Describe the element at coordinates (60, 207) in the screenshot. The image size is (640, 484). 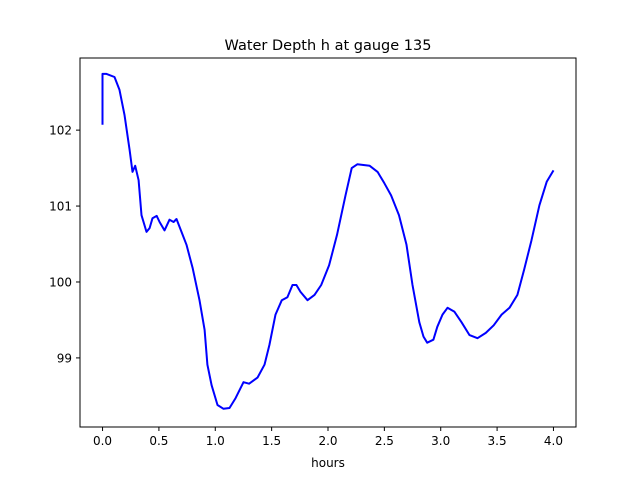
I see `y-tick-label: 101` at that location.